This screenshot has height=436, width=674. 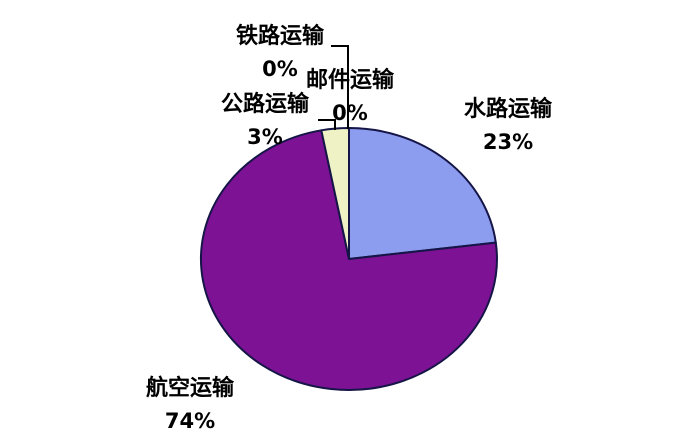 I want to click on label-road-percent: 3%, so click(x=265, y=137).